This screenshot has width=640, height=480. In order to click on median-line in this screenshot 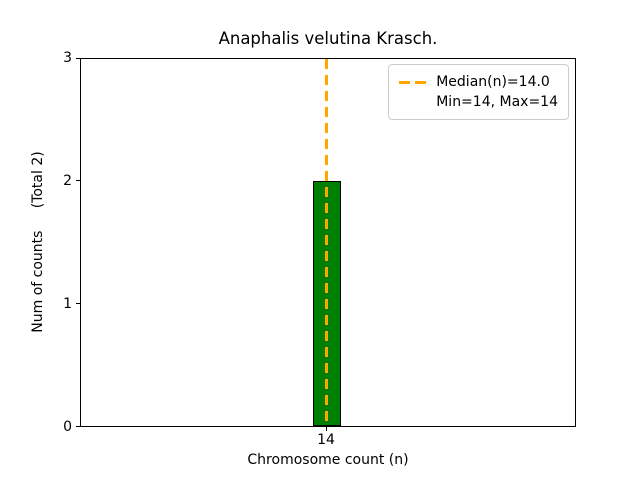, I will do `click(326, 242)`.